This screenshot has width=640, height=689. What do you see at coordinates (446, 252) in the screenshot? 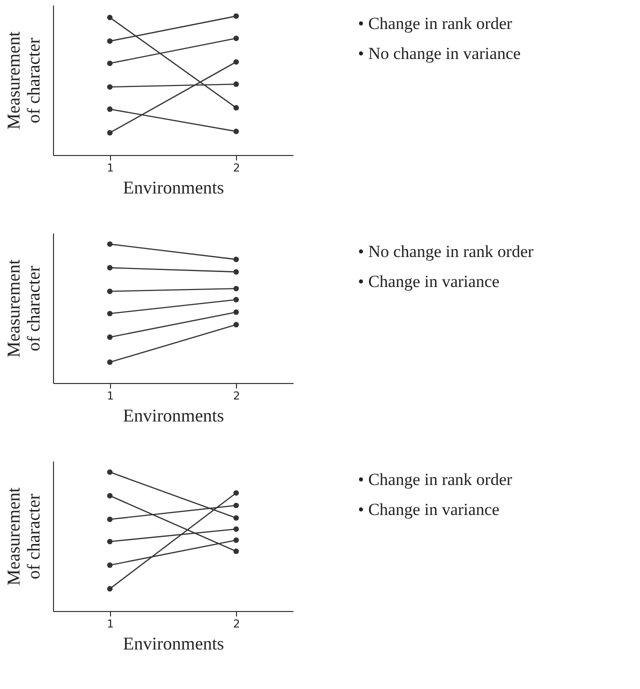
I see `text: • No change in rank order` at bounding box center [446, 252].